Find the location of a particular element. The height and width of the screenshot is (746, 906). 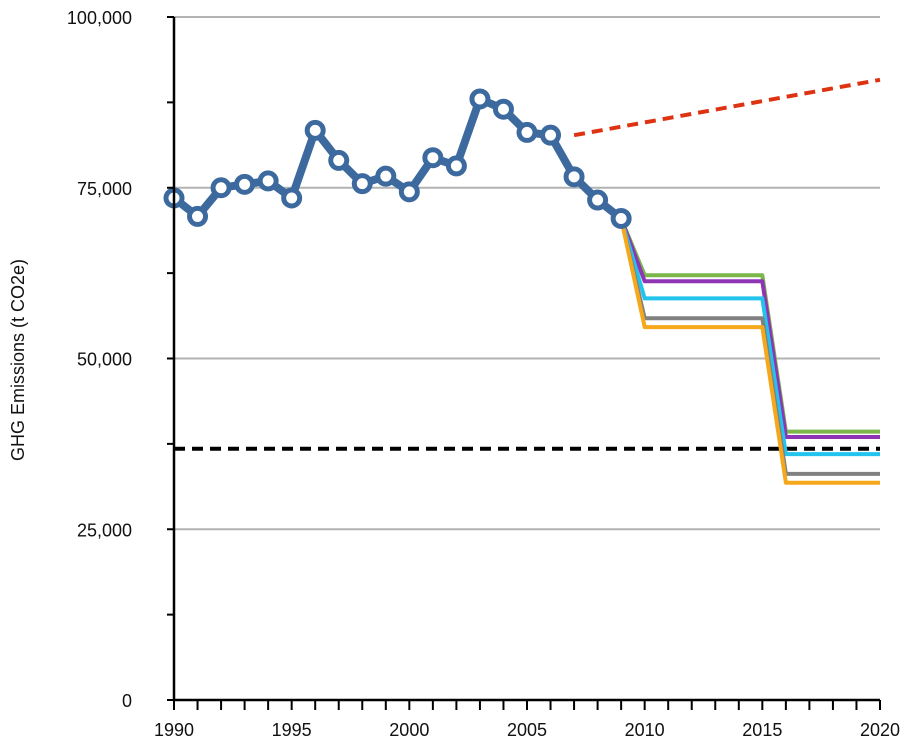

y-tick-label: 75,000 is located at coordinates (104, 189).